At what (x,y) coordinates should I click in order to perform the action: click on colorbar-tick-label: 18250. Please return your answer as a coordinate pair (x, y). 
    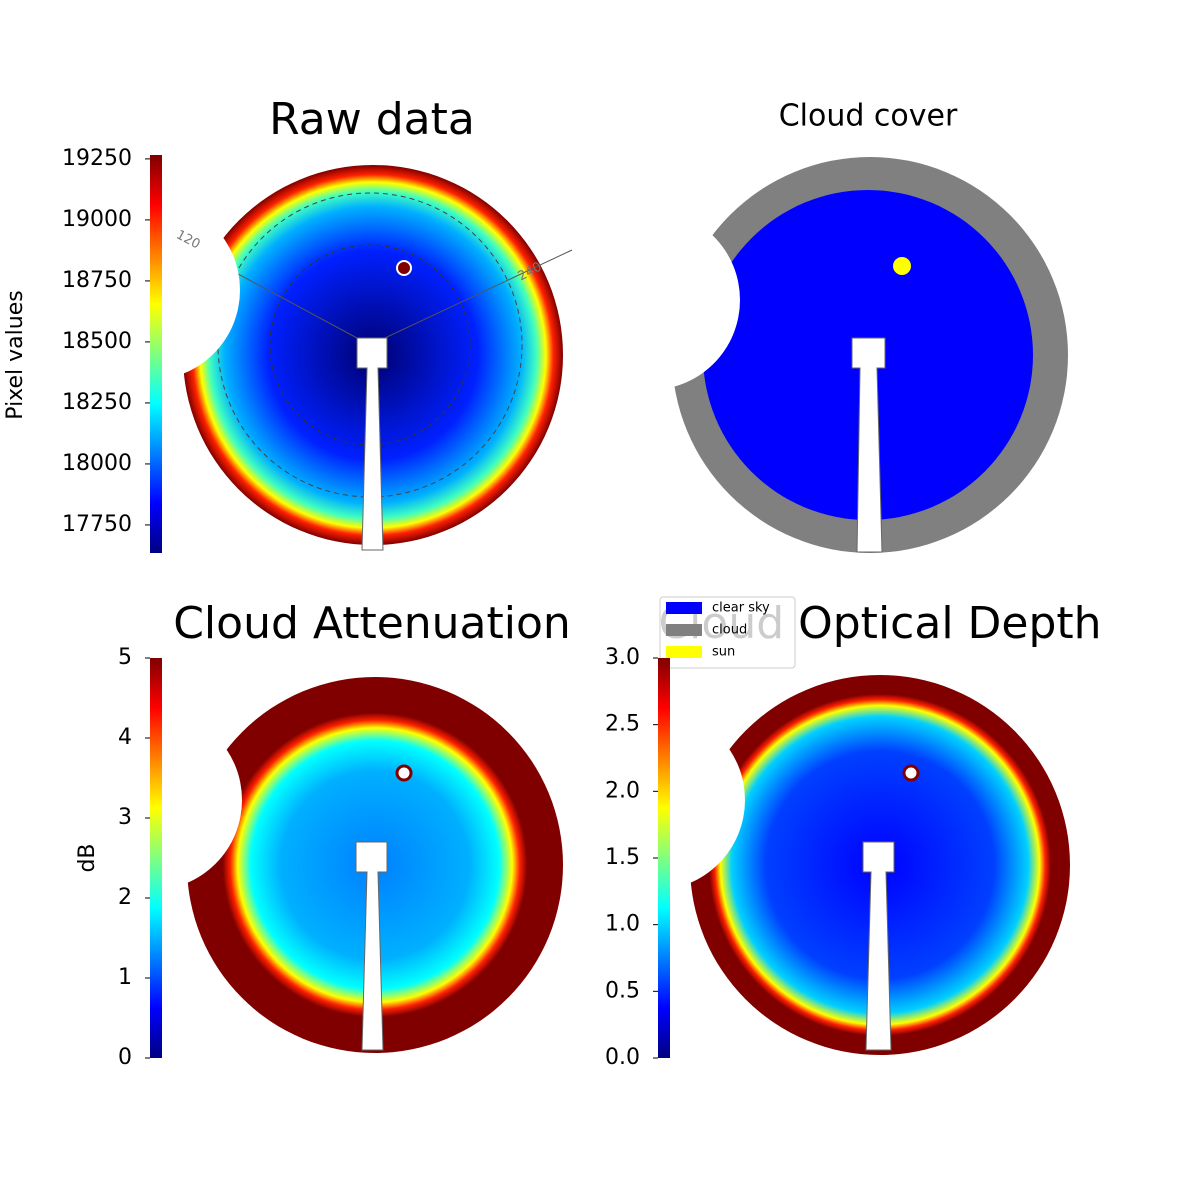
    Looking at the image, I should click on (97, 402).